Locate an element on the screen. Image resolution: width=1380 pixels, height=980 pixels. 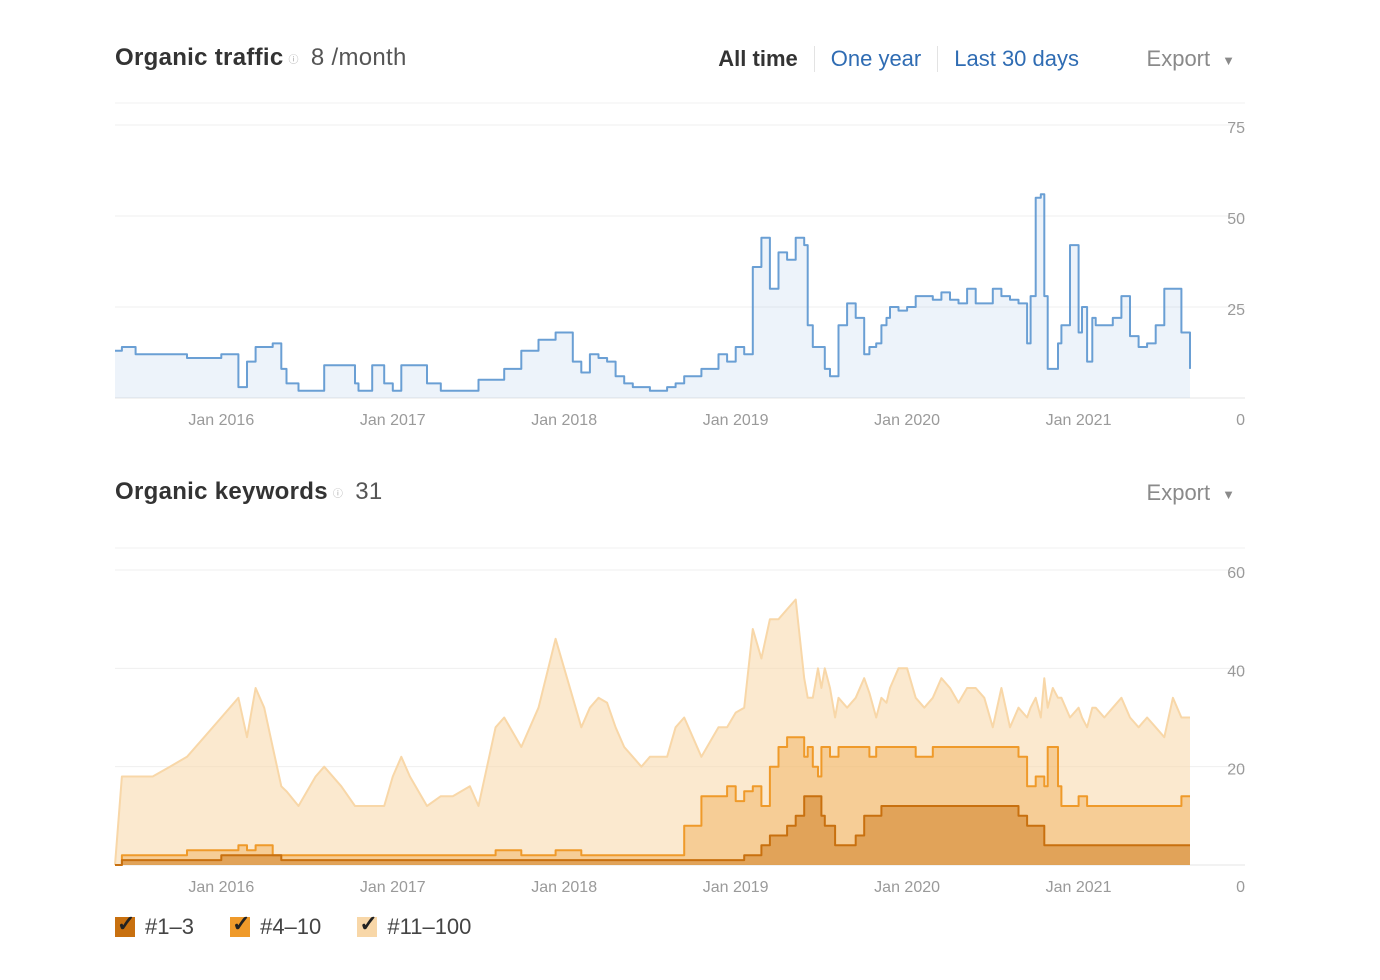
range-selector: All time One year Last 30 days is located at coordinates (898, 59).